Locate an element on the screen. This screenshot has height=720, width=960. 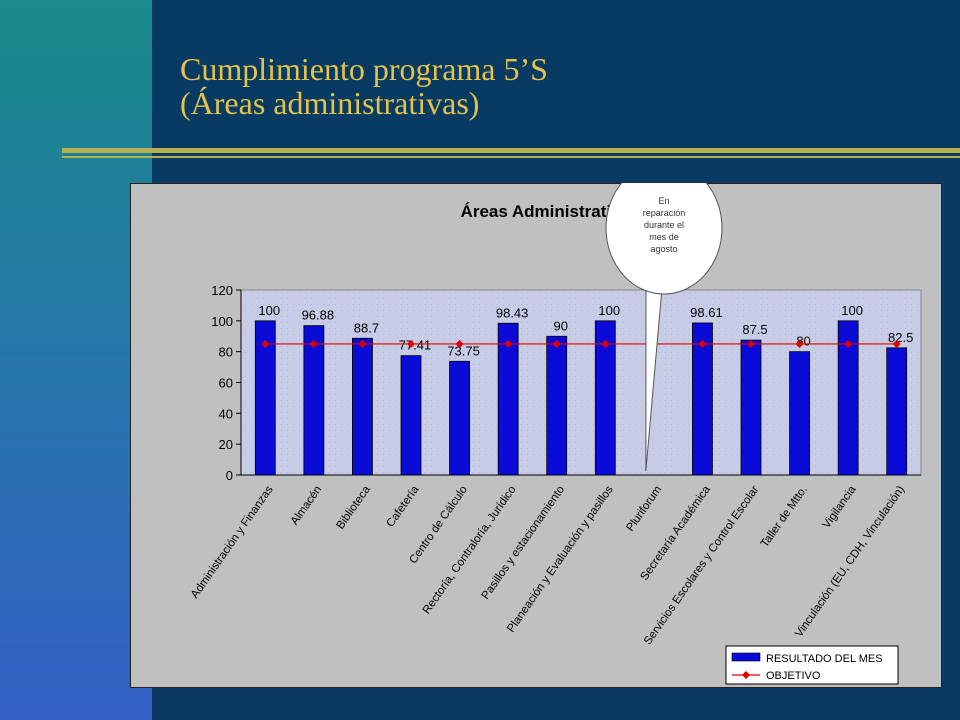
x-tick-label: Almacén is located at coordinates (306, 506).